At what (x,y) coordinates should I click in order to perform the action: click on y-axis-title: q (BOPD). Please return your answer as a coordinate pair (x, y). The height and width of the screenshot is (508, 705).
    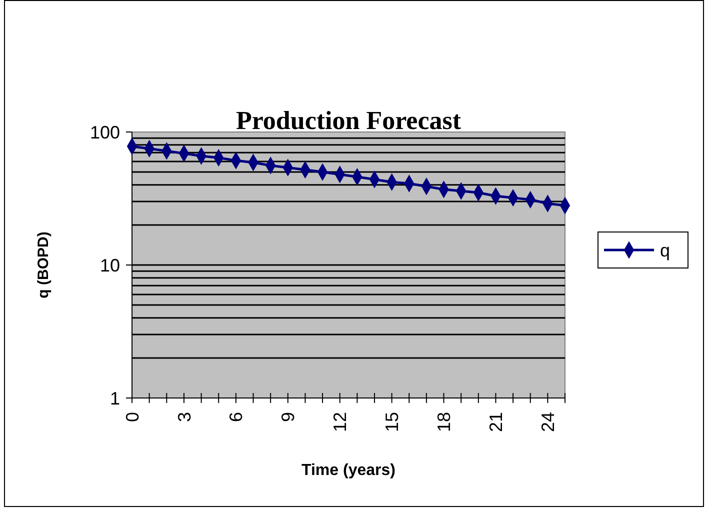
    Looking at the image, I should click on (43, 265).